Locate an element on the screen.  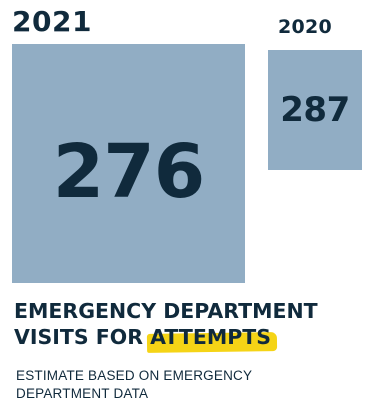
heading-highlight: ATTEMPTS is located at coordinates (211, 337).